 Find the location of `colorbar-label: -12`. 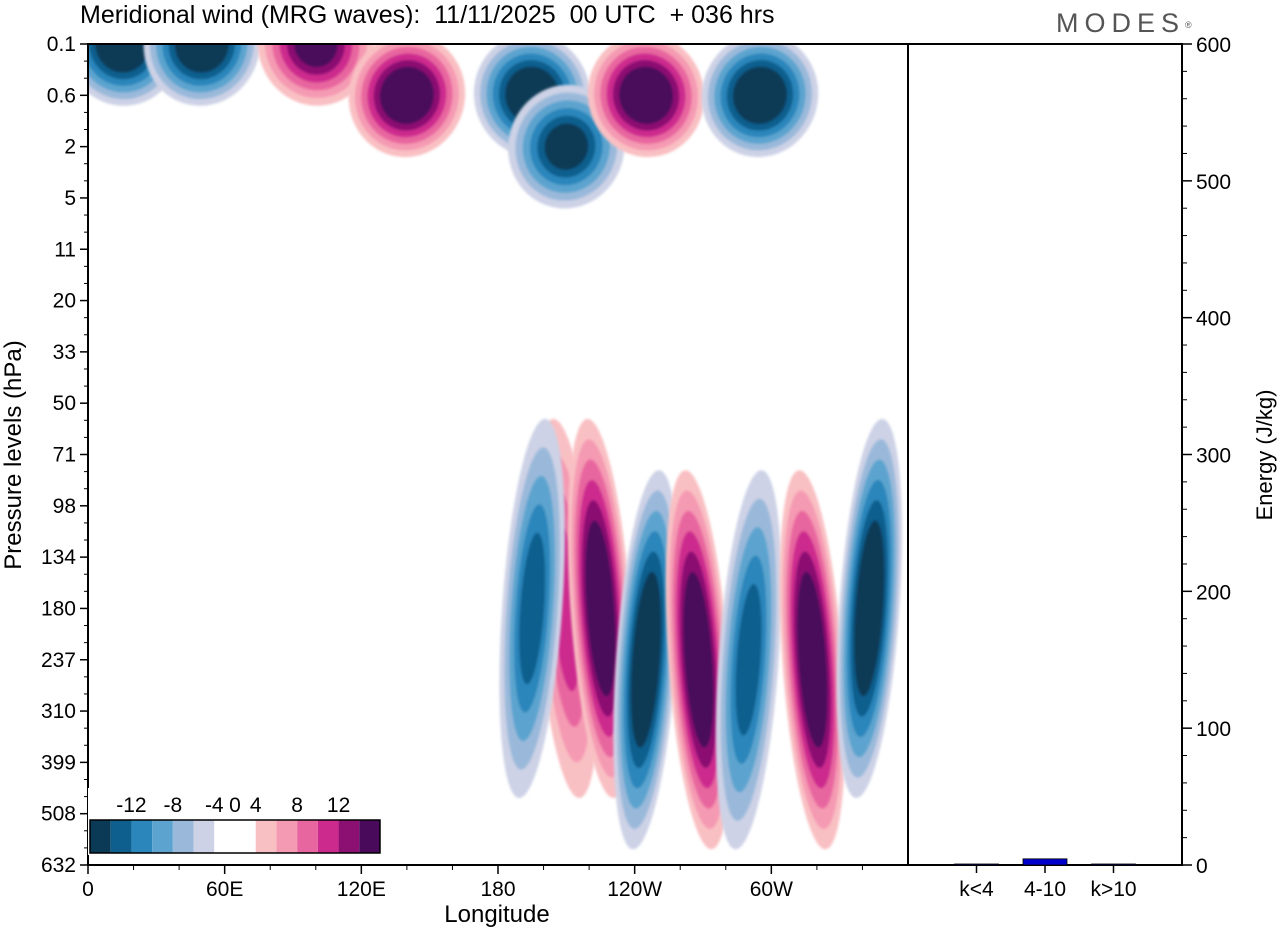

colorbar-label: -12 is located at coordinates (131, 805).